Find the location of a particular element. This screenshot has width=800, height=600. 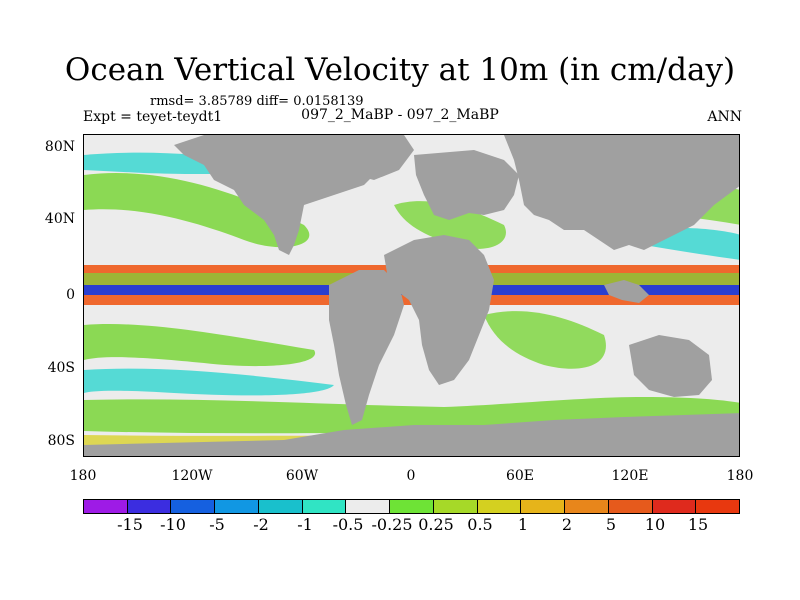

lon-label-60w: 60W is located at coordinates (302, 476).